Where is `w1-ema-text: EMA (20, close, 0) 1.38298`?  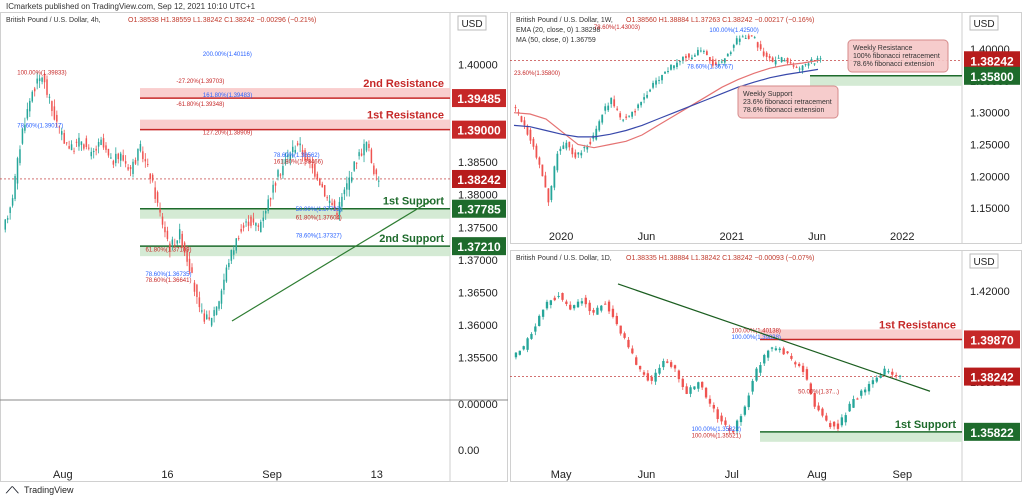
w1-ema-text: EMA (20, close, 0) 1.38298 is located at coordinates (558, 30).